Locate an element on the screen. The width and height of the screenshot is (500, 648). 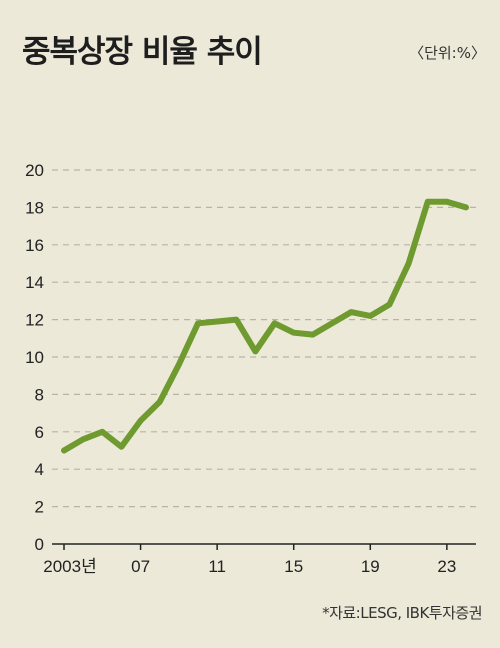
y-tick-label: 2 is located at coordinates (39, 507).